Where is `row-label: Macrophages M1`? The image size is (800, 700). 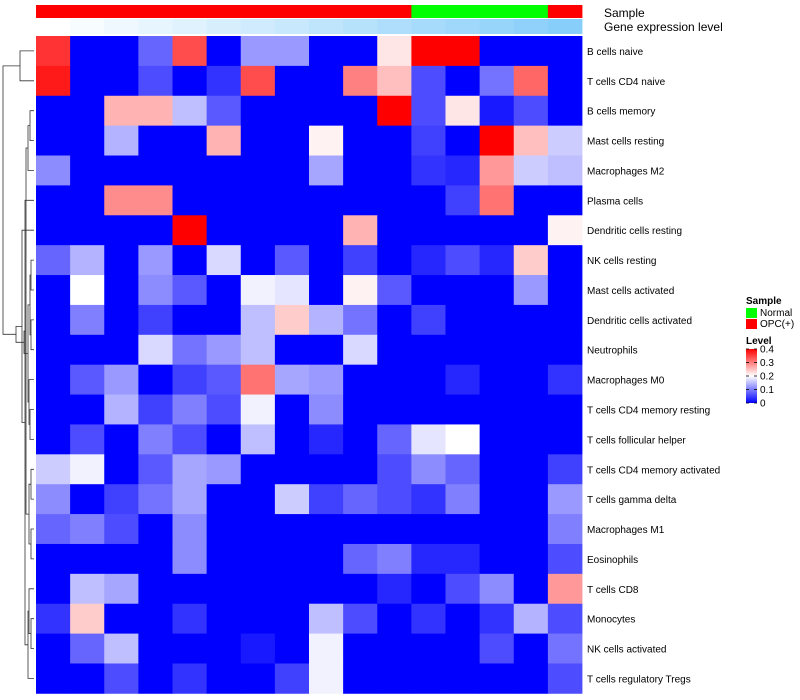
row-label: Macrophages M1 is located at coordinates (626, 530).